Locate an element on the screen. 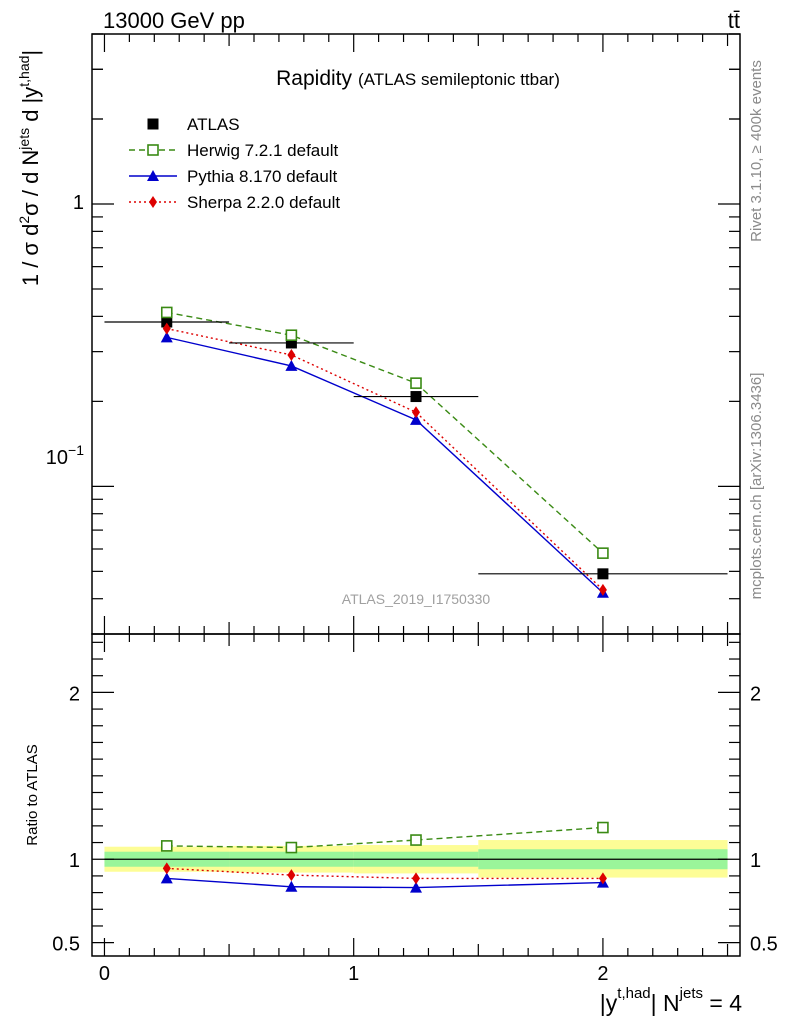 Image resolution: width=786 pixels, height=1024 pixels. main-title-text: Rapidity is located at coordinates (314, 78).